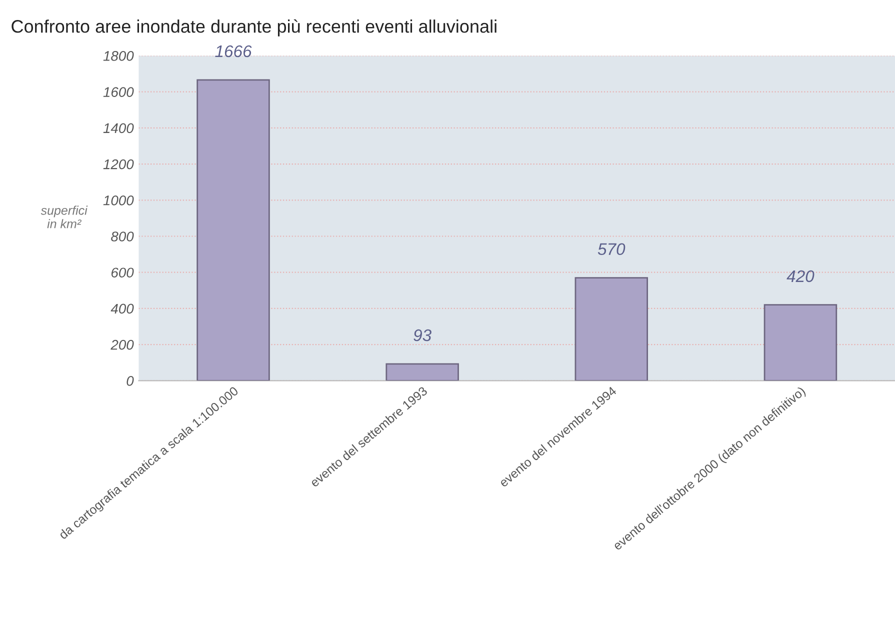 This screenshot has width=895, height=619. Describe the element at coordinates (122, 345) in the screenshot. I see `y-tick-label: 200` at that location.